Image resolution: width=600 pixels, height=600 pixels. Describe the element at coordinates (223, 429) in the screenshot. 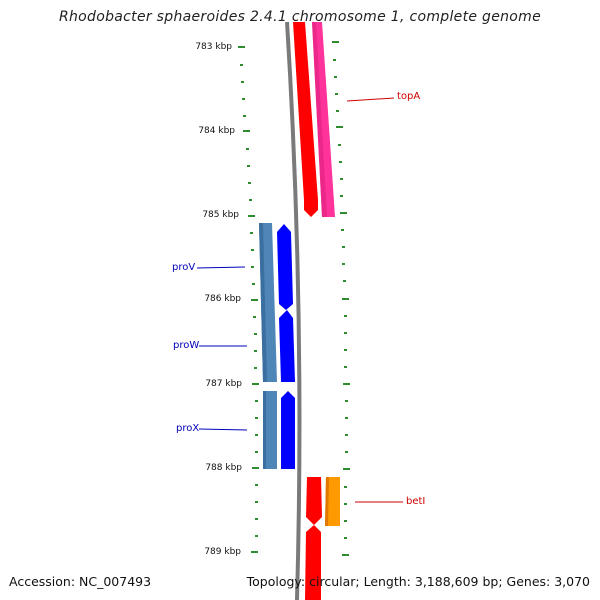

I see `leader-proX` at that location.